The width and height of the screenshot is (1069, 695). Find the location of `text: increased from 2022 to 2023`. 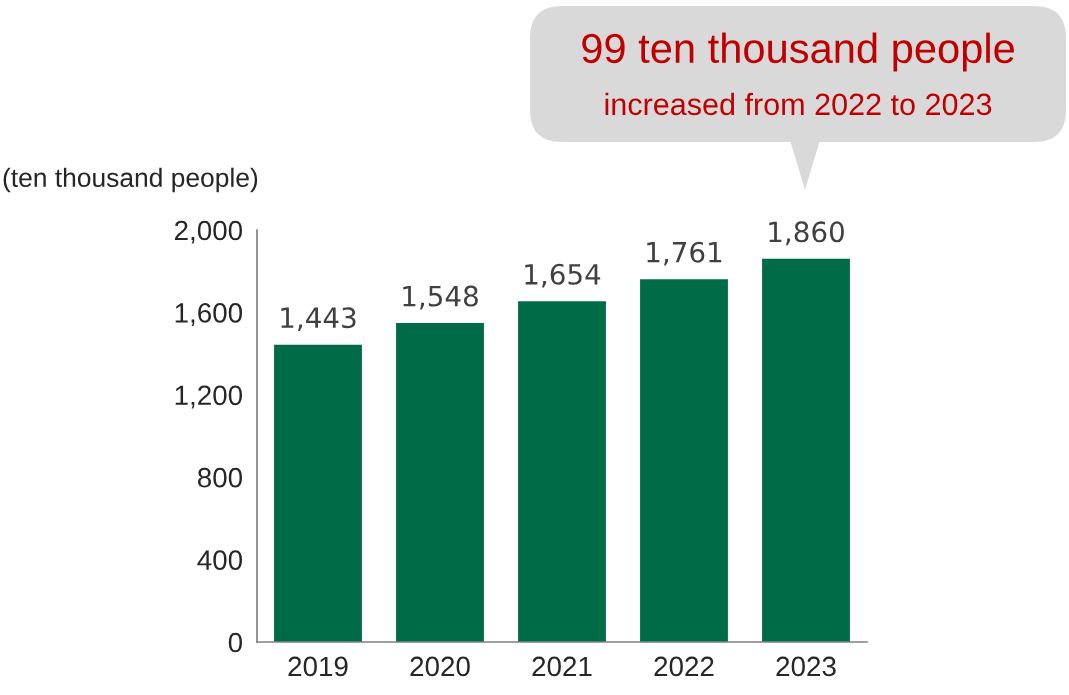

text: increased from 2022 to 2023 is located at coordinates (798, 104).